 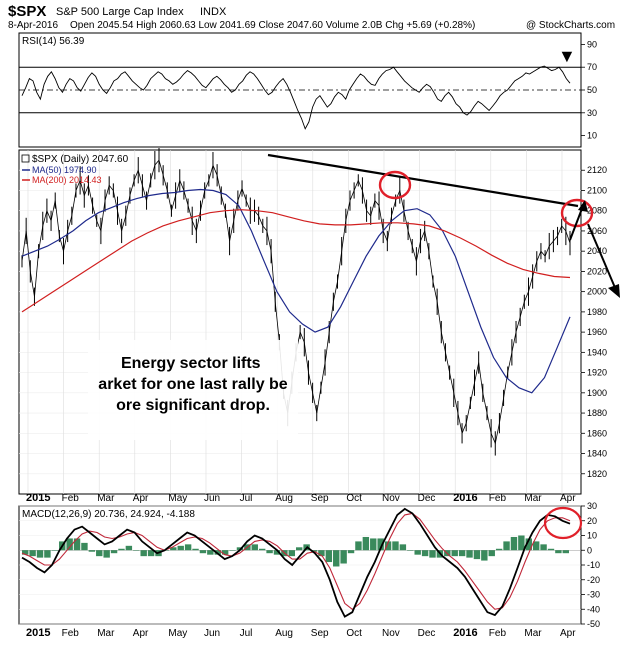 What do you see at coordinates (193, 363) in the screenshot?
I see `annotation-line: Energy sector lifts` at bounding box center [193, 363].